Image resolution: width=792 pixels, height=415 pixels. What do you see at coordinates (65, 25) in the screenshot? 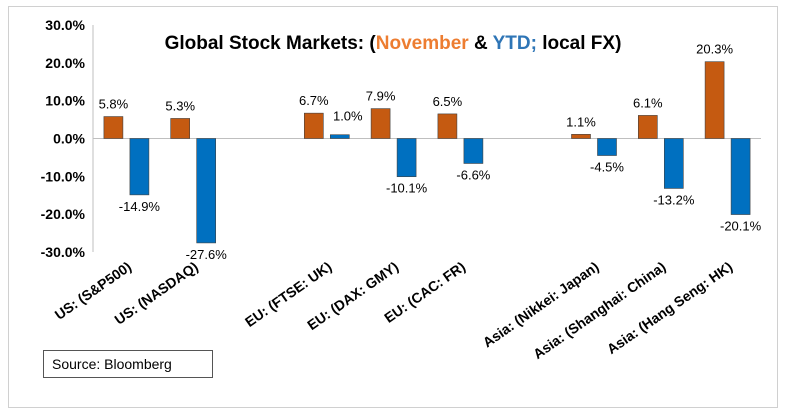
I see `y-tick-label: 30.0%` at bounding box center [65, 25].